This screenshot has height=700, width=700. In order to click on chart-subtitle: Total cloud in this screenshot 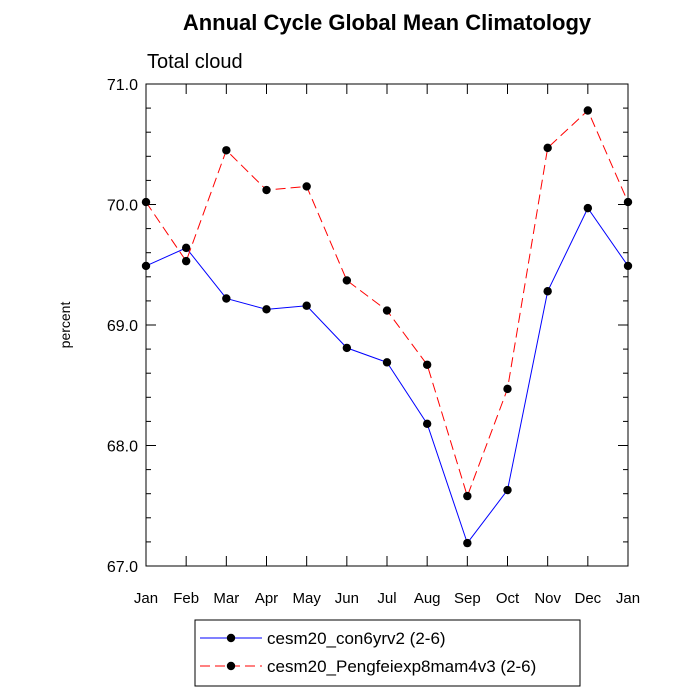, I will do `click(195, 62)`.